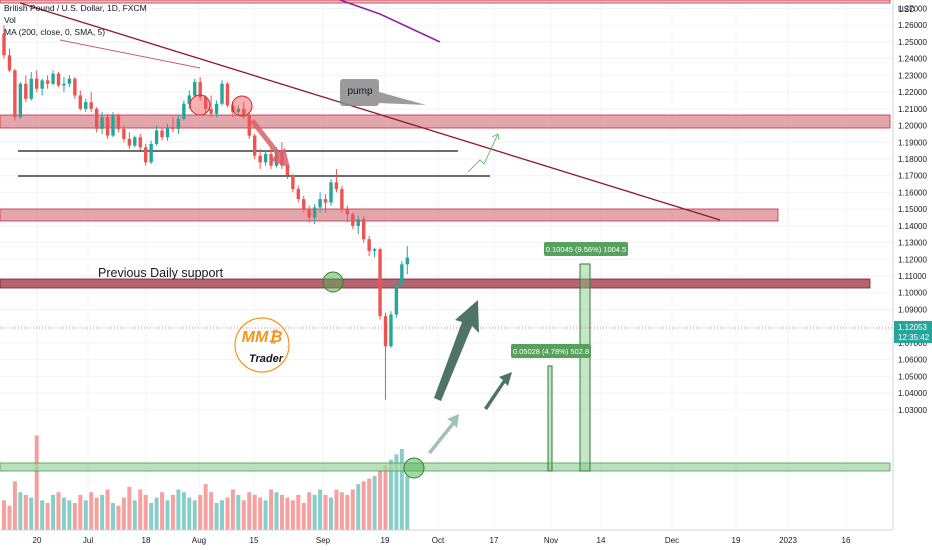 The width and height of the screenshot is (932, 550). What do you see at coordinates (494, 540) in the screenshot?
I see `time-tick: 17` at bounding box center [494, 540].